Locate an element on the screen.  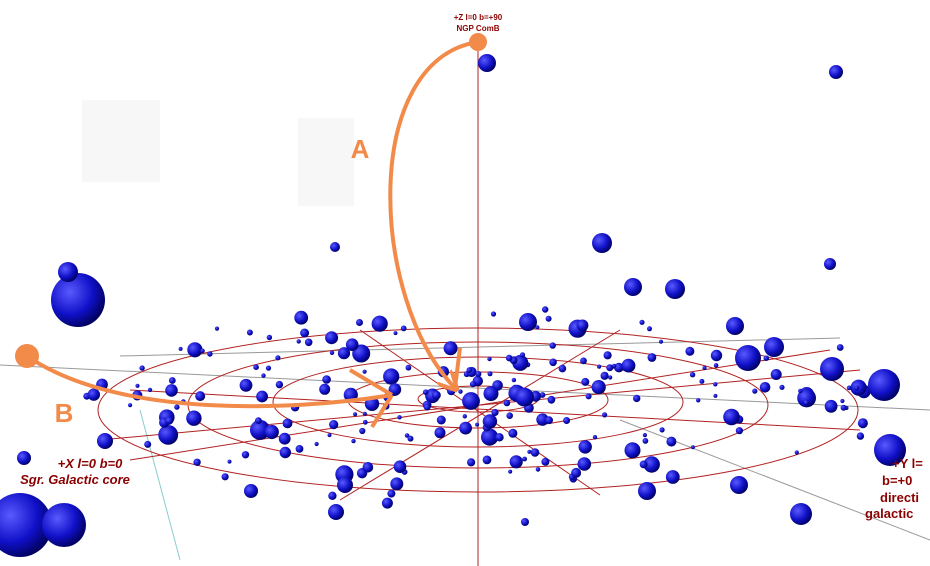
arrow-b-head is located at coordinates (371, 382).